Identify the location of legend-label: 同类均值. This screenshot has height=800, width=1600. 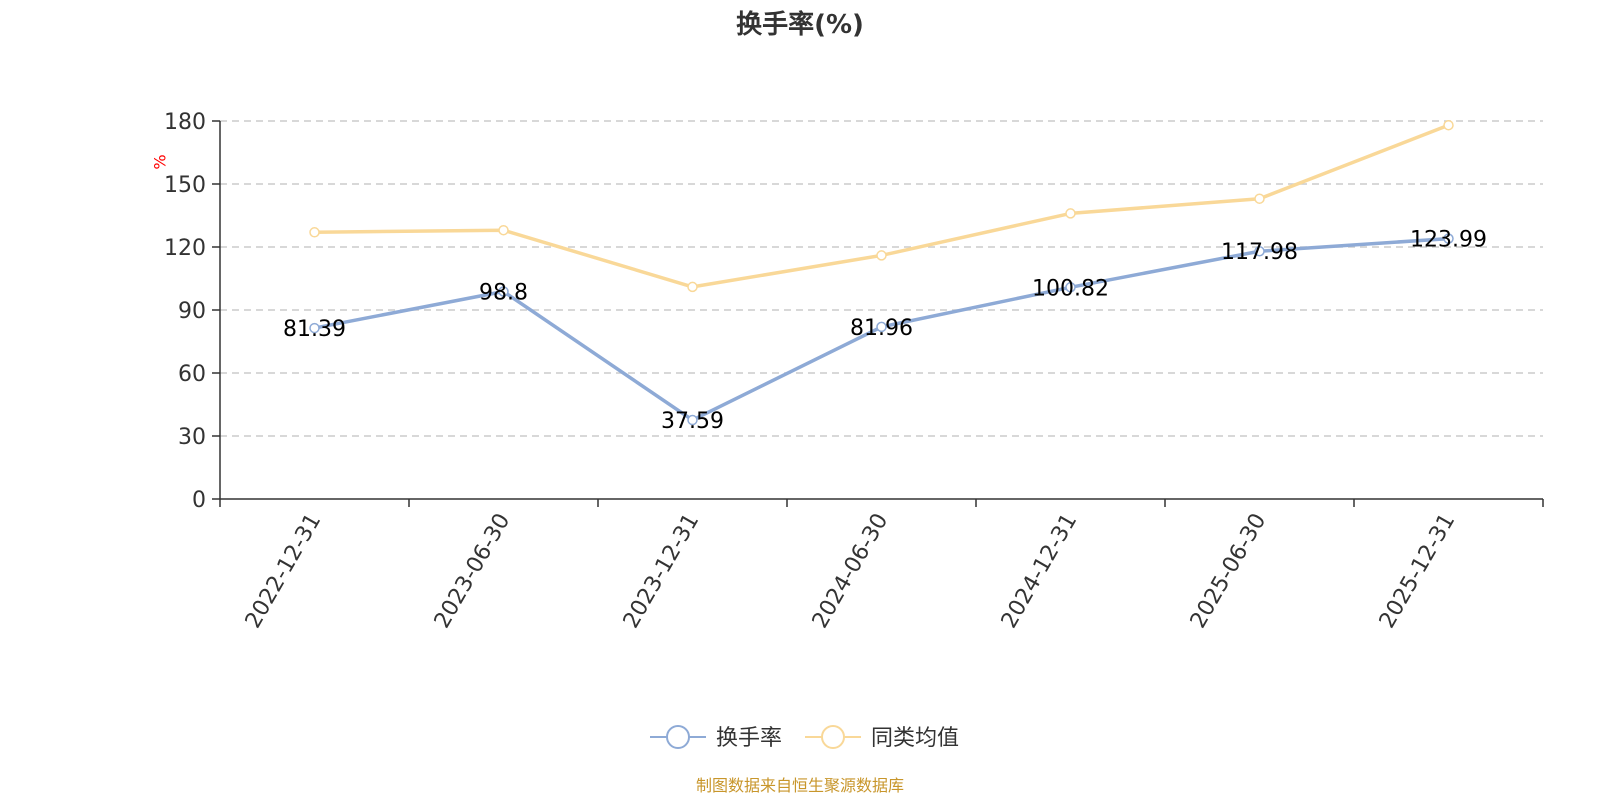
(915, 738).